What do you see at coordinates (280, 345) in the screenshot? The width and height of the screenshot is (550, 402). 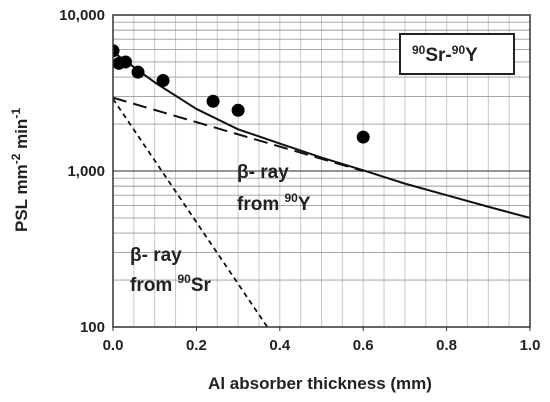 I see `x-tick-label: 0.4` at bounding box center [280, 345].